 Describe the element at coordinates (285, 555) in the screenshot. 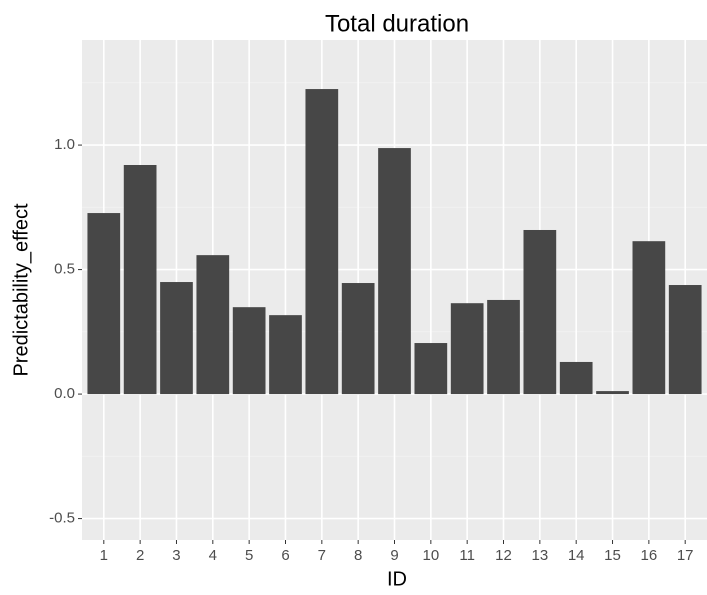

I see `x-tick-label: 6` at that location.